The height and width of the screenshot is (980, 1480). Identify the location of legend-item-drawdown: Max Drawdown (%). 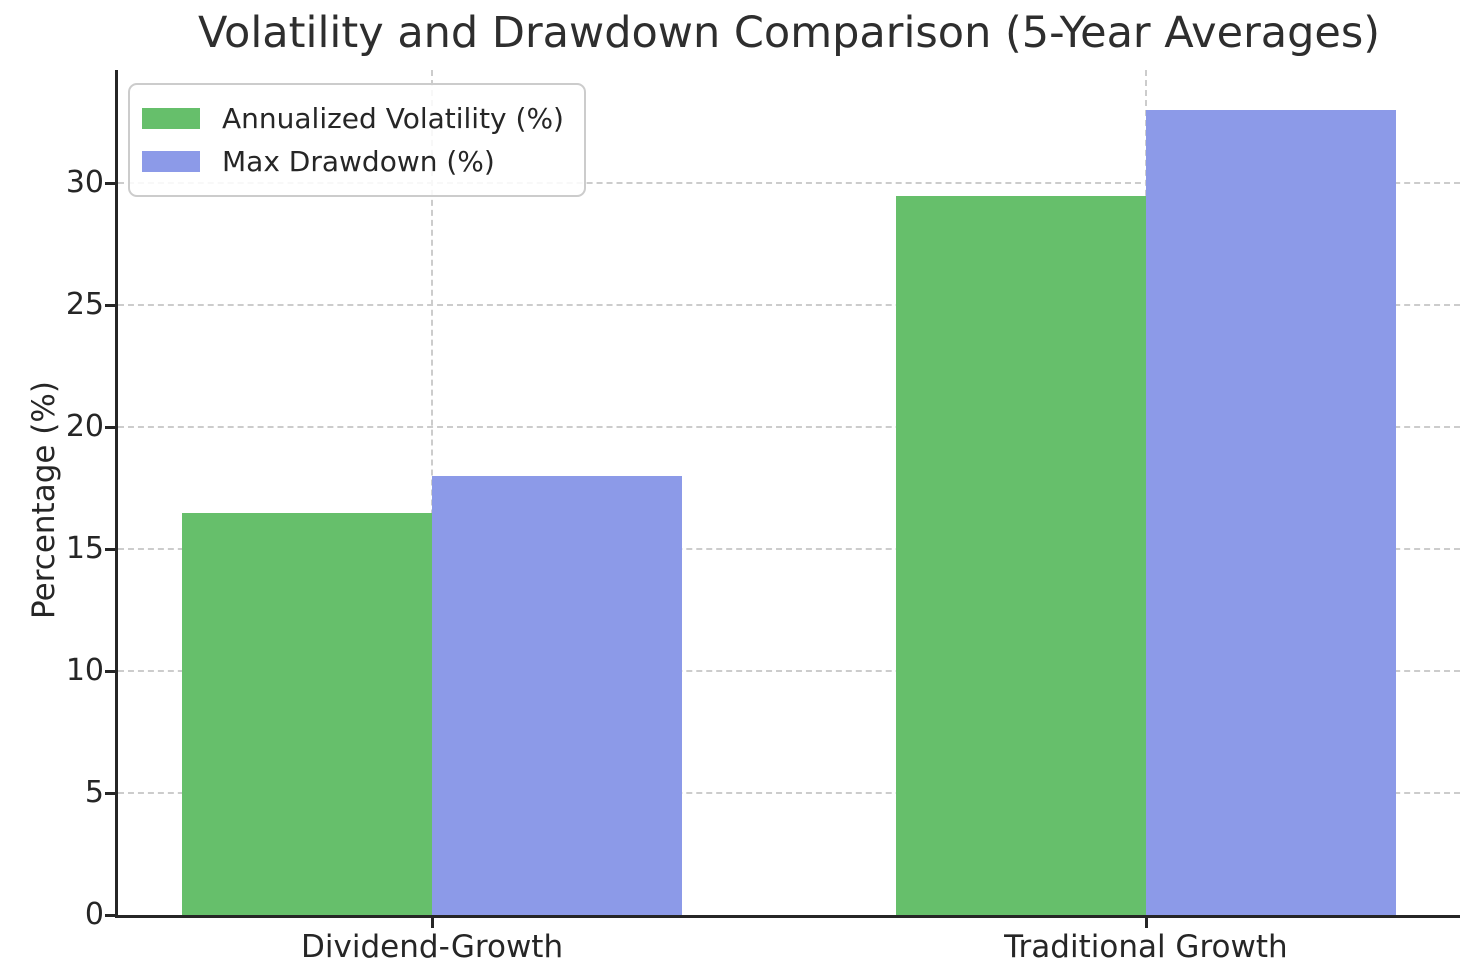
(353, 161).